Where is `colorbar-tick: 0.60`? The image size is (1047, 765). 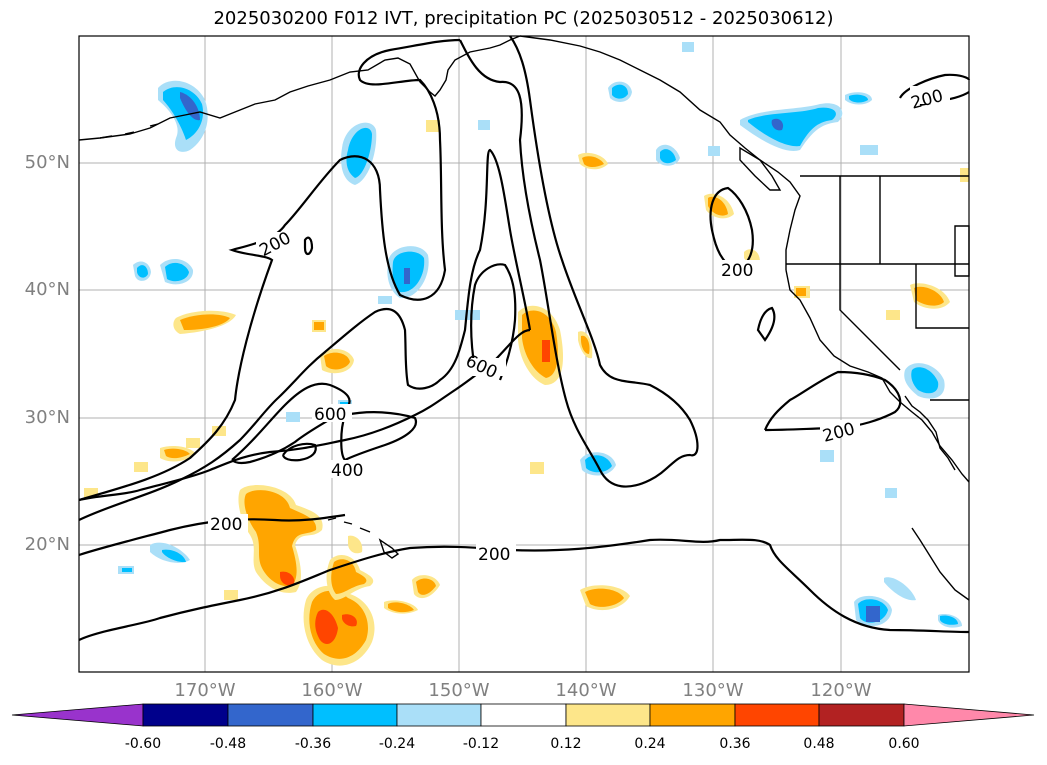
colorbar-tick: 0.60 is located at coordinates (904, 744).